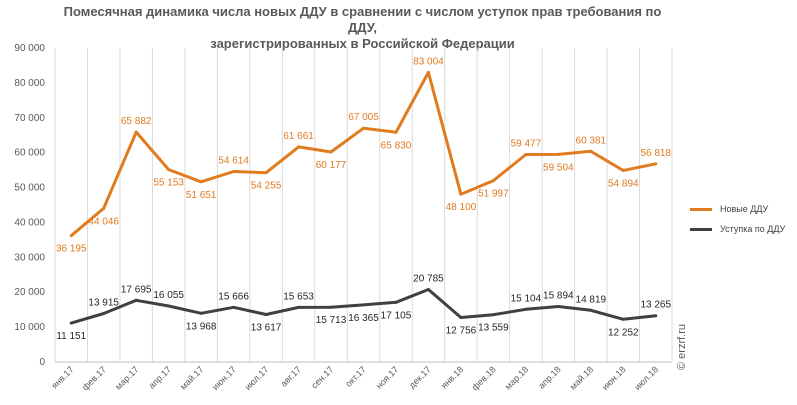 The image size is (797, 405). I want to click on legend-swatch-assignment, so click(701, 229).